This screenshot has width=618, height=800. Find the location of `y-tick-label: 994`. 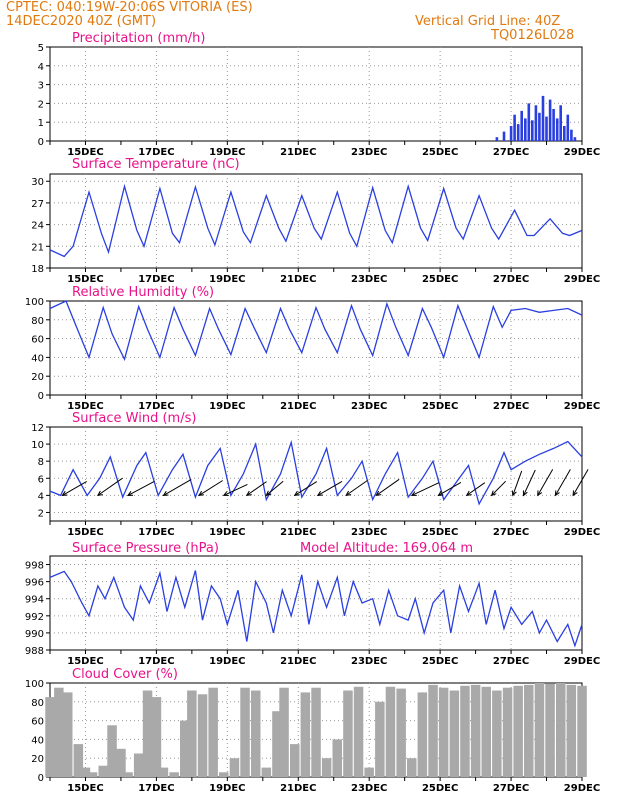

y-tick-label: 994 is located at coordinates (34, 600).